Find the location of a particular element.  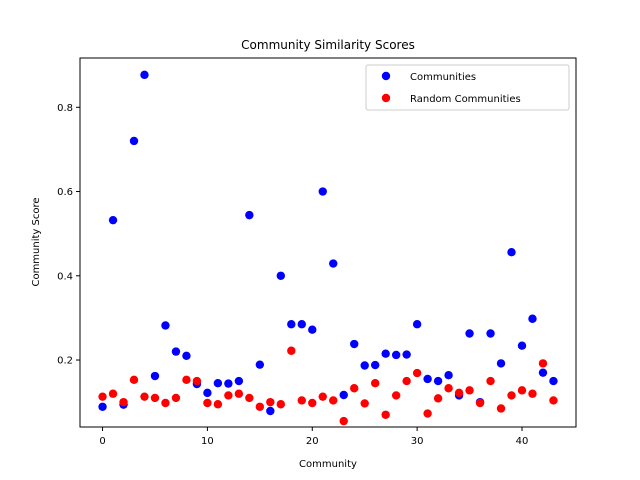

legend-label: Communities is located at coordinates (443, 77).